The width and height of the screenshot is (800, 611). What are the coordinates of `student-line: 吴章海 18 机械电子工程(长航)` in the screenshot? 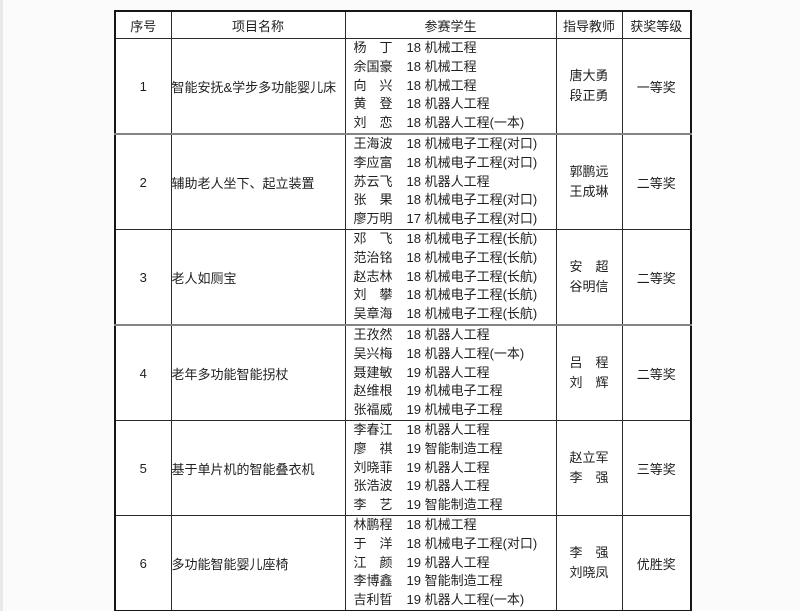 It's located at (455, 314).